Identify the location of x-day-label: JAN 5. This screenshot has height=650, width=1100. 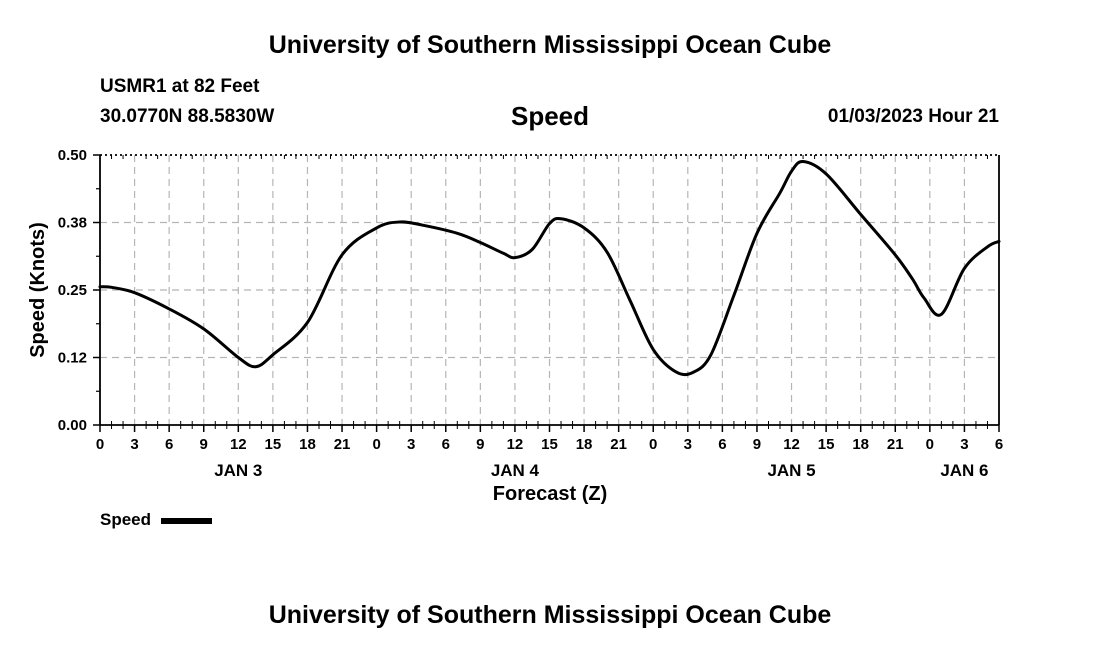
(791, 470).